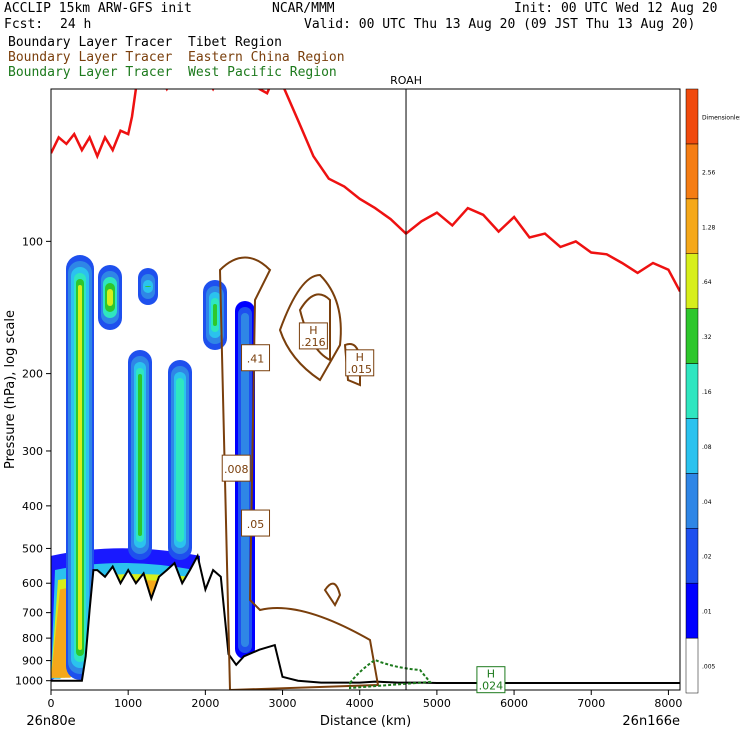 The image size is (740, 740). I want to click on y-tick-label-6: 700, so click(32, 613).